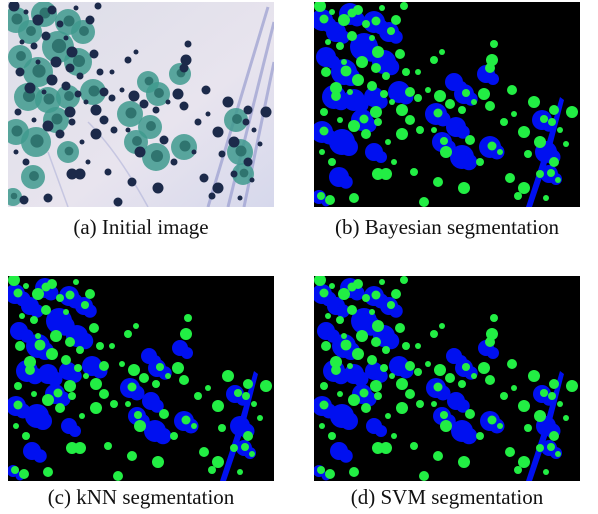 This screenshot has height=514, width=598. Describe the element at coordinates (447, 497) in the screenshot. I see `caption-svm-segmentation: (d) SVM segmentation` at that location.